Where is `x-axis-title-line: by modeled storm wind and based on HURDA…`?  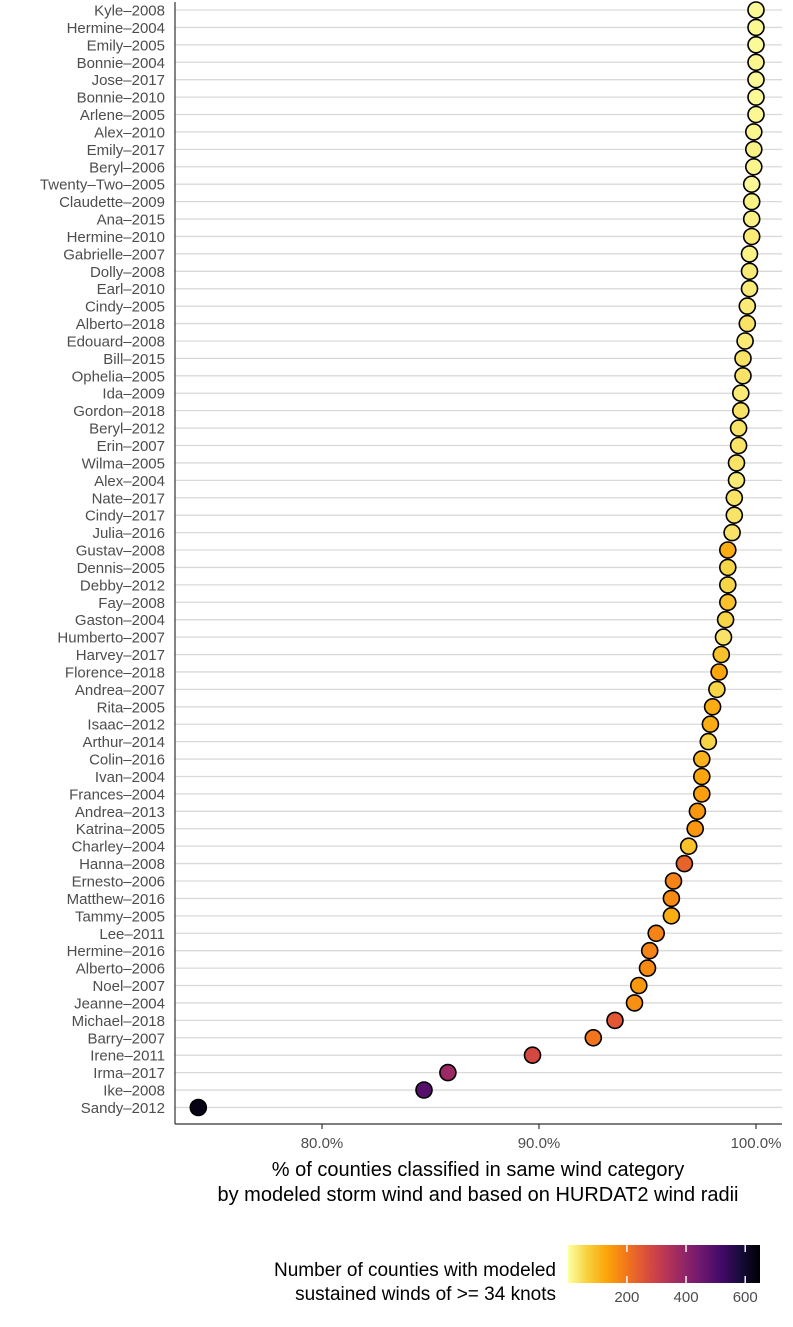 x-axis-title-line: by modeled storm wind and based on HURDA… is located at coordinates (478, 1195).